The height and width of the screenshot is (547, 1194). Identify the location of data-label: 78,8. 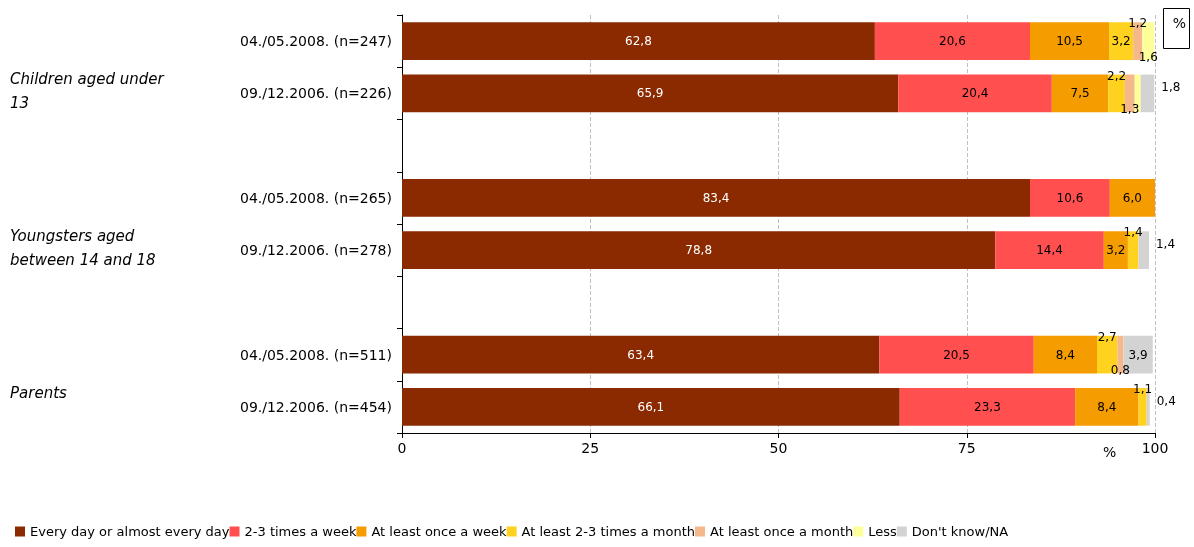
(699, 250).